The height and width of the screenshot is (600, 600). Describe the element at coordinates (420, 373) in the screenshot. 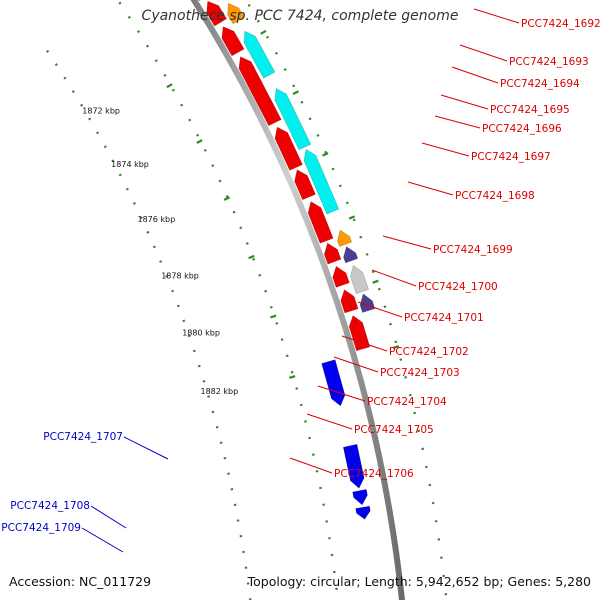

I see `gene-label-PCC7424_1703: PCC7424_1703` at that location.